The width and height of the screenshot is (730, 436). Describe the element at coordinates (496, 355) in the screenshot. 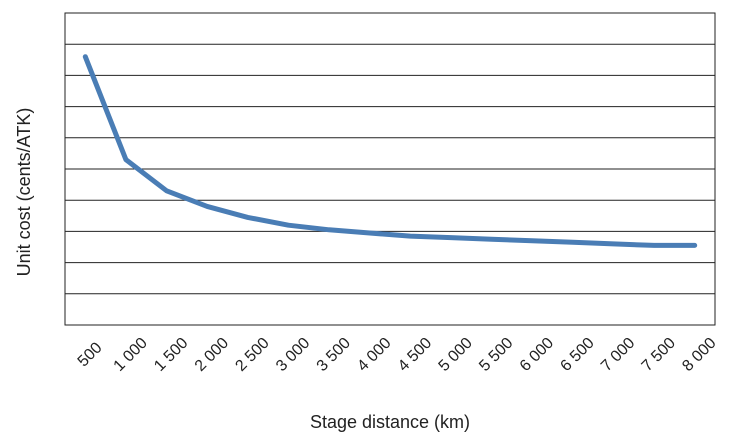

I see `x-tick-label: 5 500` at that location.